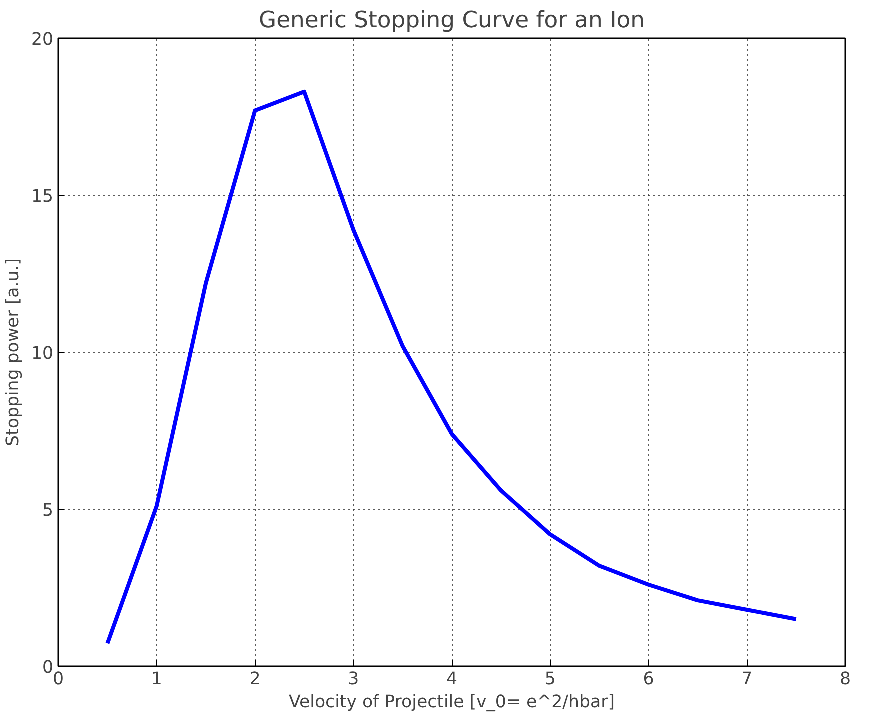 The height and width of the screenshot is (725, 888). Describe the element at coordinates (452, 21) in the screenshot. I see `chart-title: Generic Stopping Curve for an Ion` at that location.